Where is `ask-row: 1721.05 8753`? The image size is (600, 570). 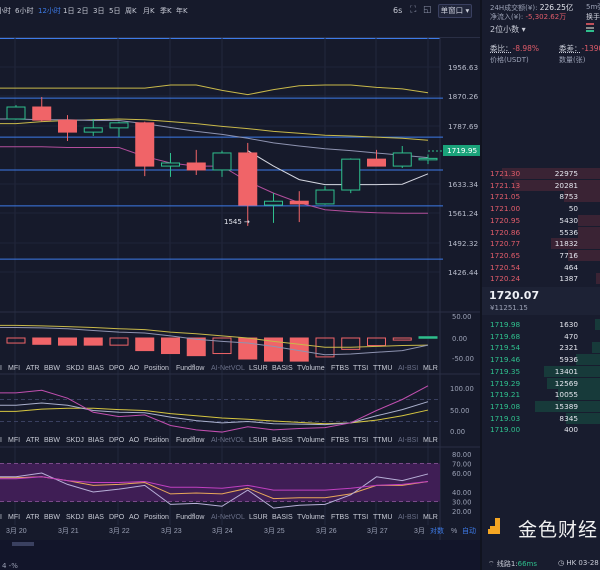
ask-row: 1721.05 8753 is located at coordinates (541, 197).